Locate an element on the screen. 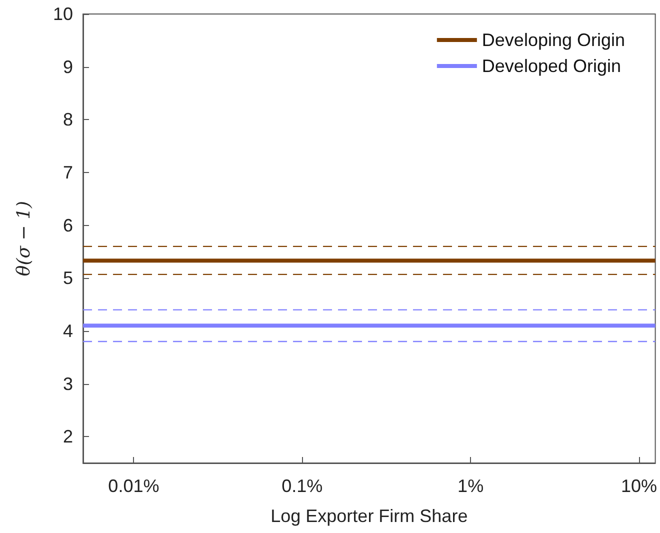 The image size is (660, 533). x-axis-title: Log Exporter Firm Share is located at coordinates (369, 516).